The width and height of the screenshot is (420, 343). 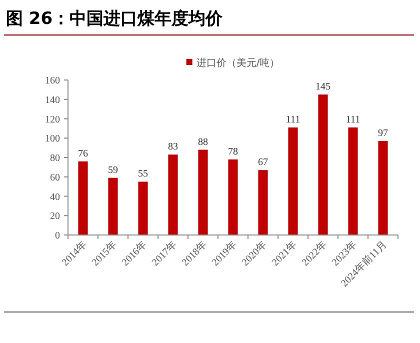 What do you see at coordinates (263, 162) in the screenshot?
I see `data-label: 67` at bounding box center [263, 162].